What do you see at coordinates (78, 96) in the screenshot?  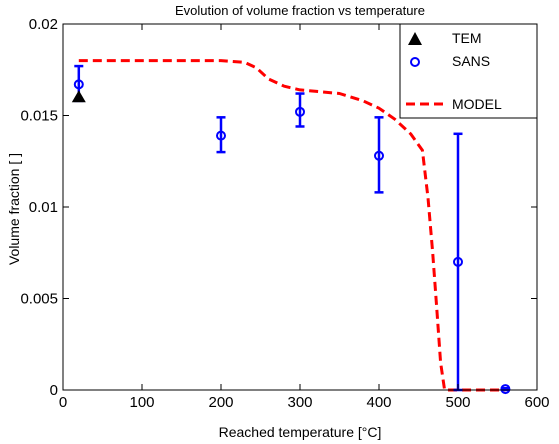 I see `tem-marker` at bounding box center [78, 96].